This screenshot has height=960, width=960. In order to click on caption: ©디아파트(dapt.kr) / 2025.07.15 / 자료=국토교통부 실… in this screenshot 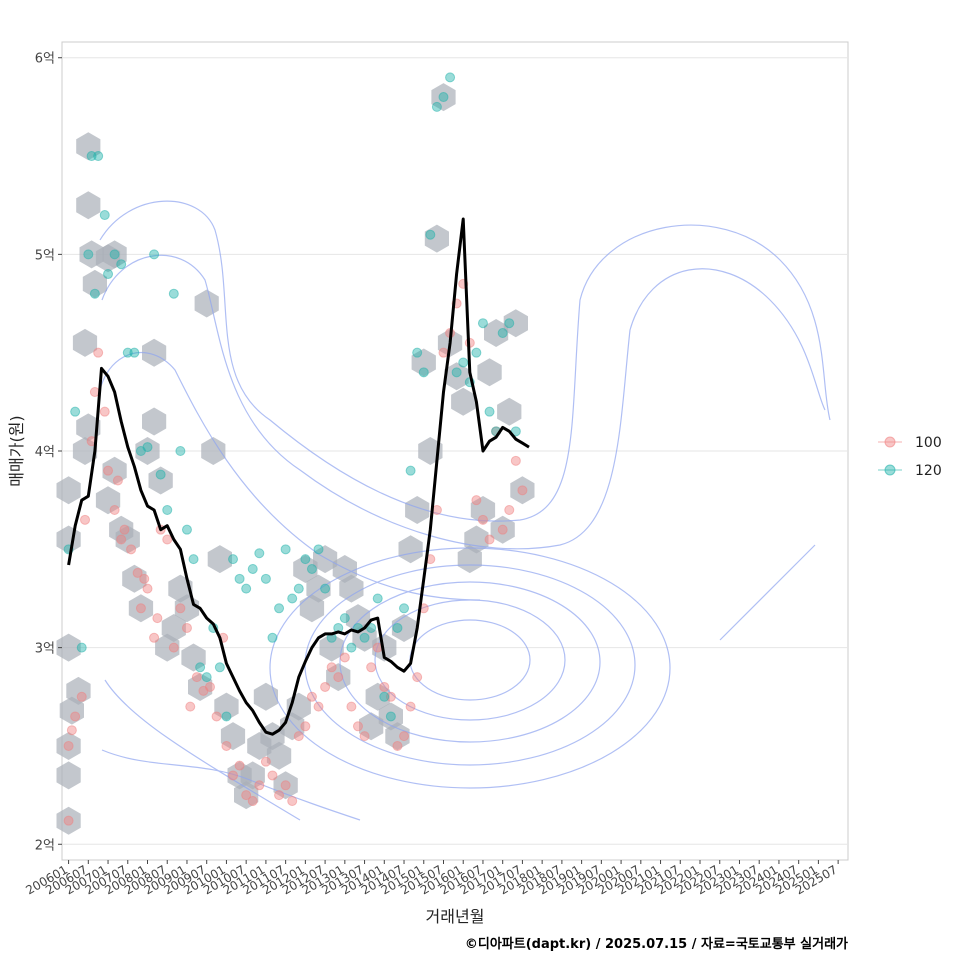, I will do `click(656, 944)`.